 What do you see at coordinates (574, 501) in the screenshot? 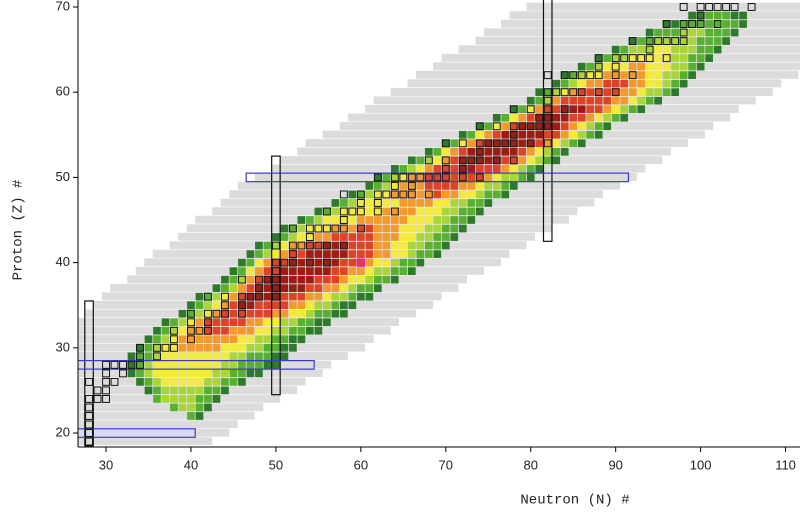
I see `x-axis-label: Neutron (N) #` at bounding box center [574, 501].